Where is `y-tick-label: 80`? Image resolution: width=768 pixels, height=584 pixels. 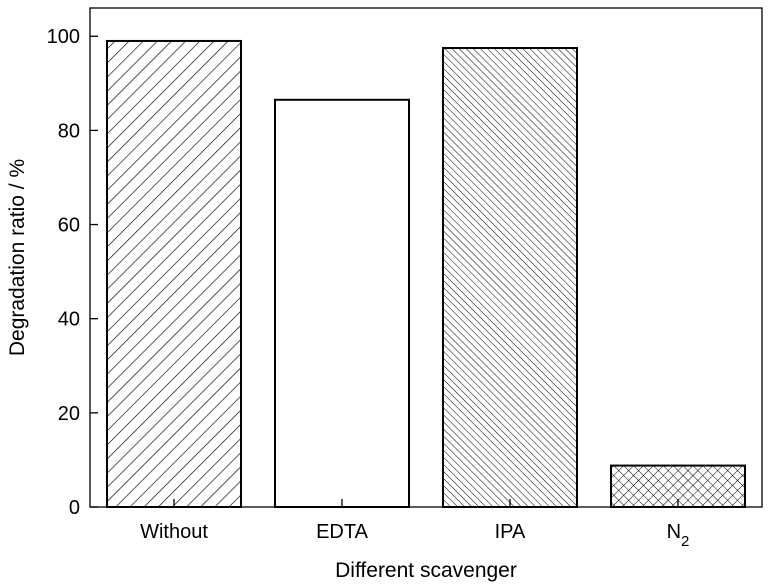
y-tick-label: 80 is located at coordinates (69, 131).